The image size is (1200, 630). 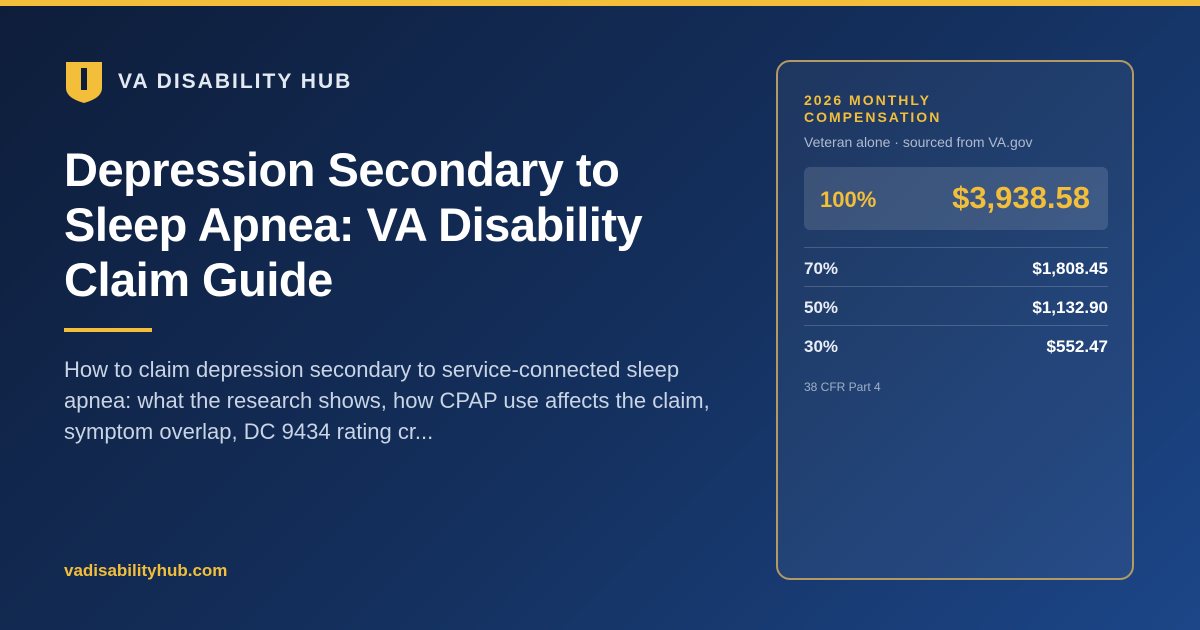 What do you see at coordinates (1070, 268) in the screenshot?
I see `row-amount: $1,808.45` at bounding box center [1070, 268].